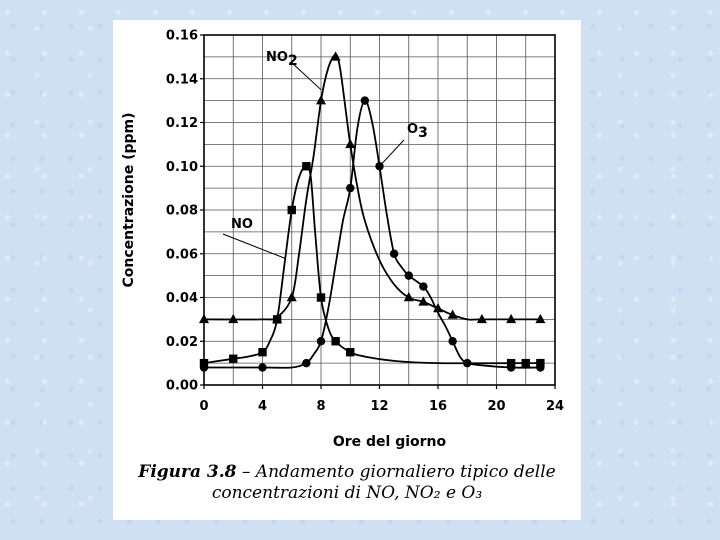  Describe the element at coordinates (182, 254) in the screenshot. I see `y-tick-label: 0.06` at that location.